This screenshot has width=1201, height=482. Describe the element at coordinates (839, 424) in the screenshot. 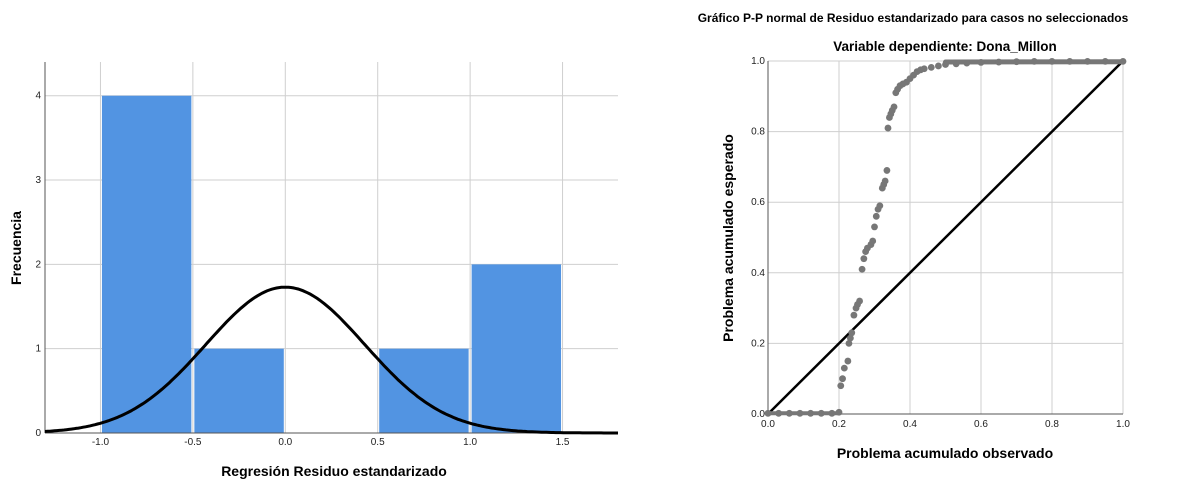

I see `pp-plot-x-tick-label: 0.2` at that location.